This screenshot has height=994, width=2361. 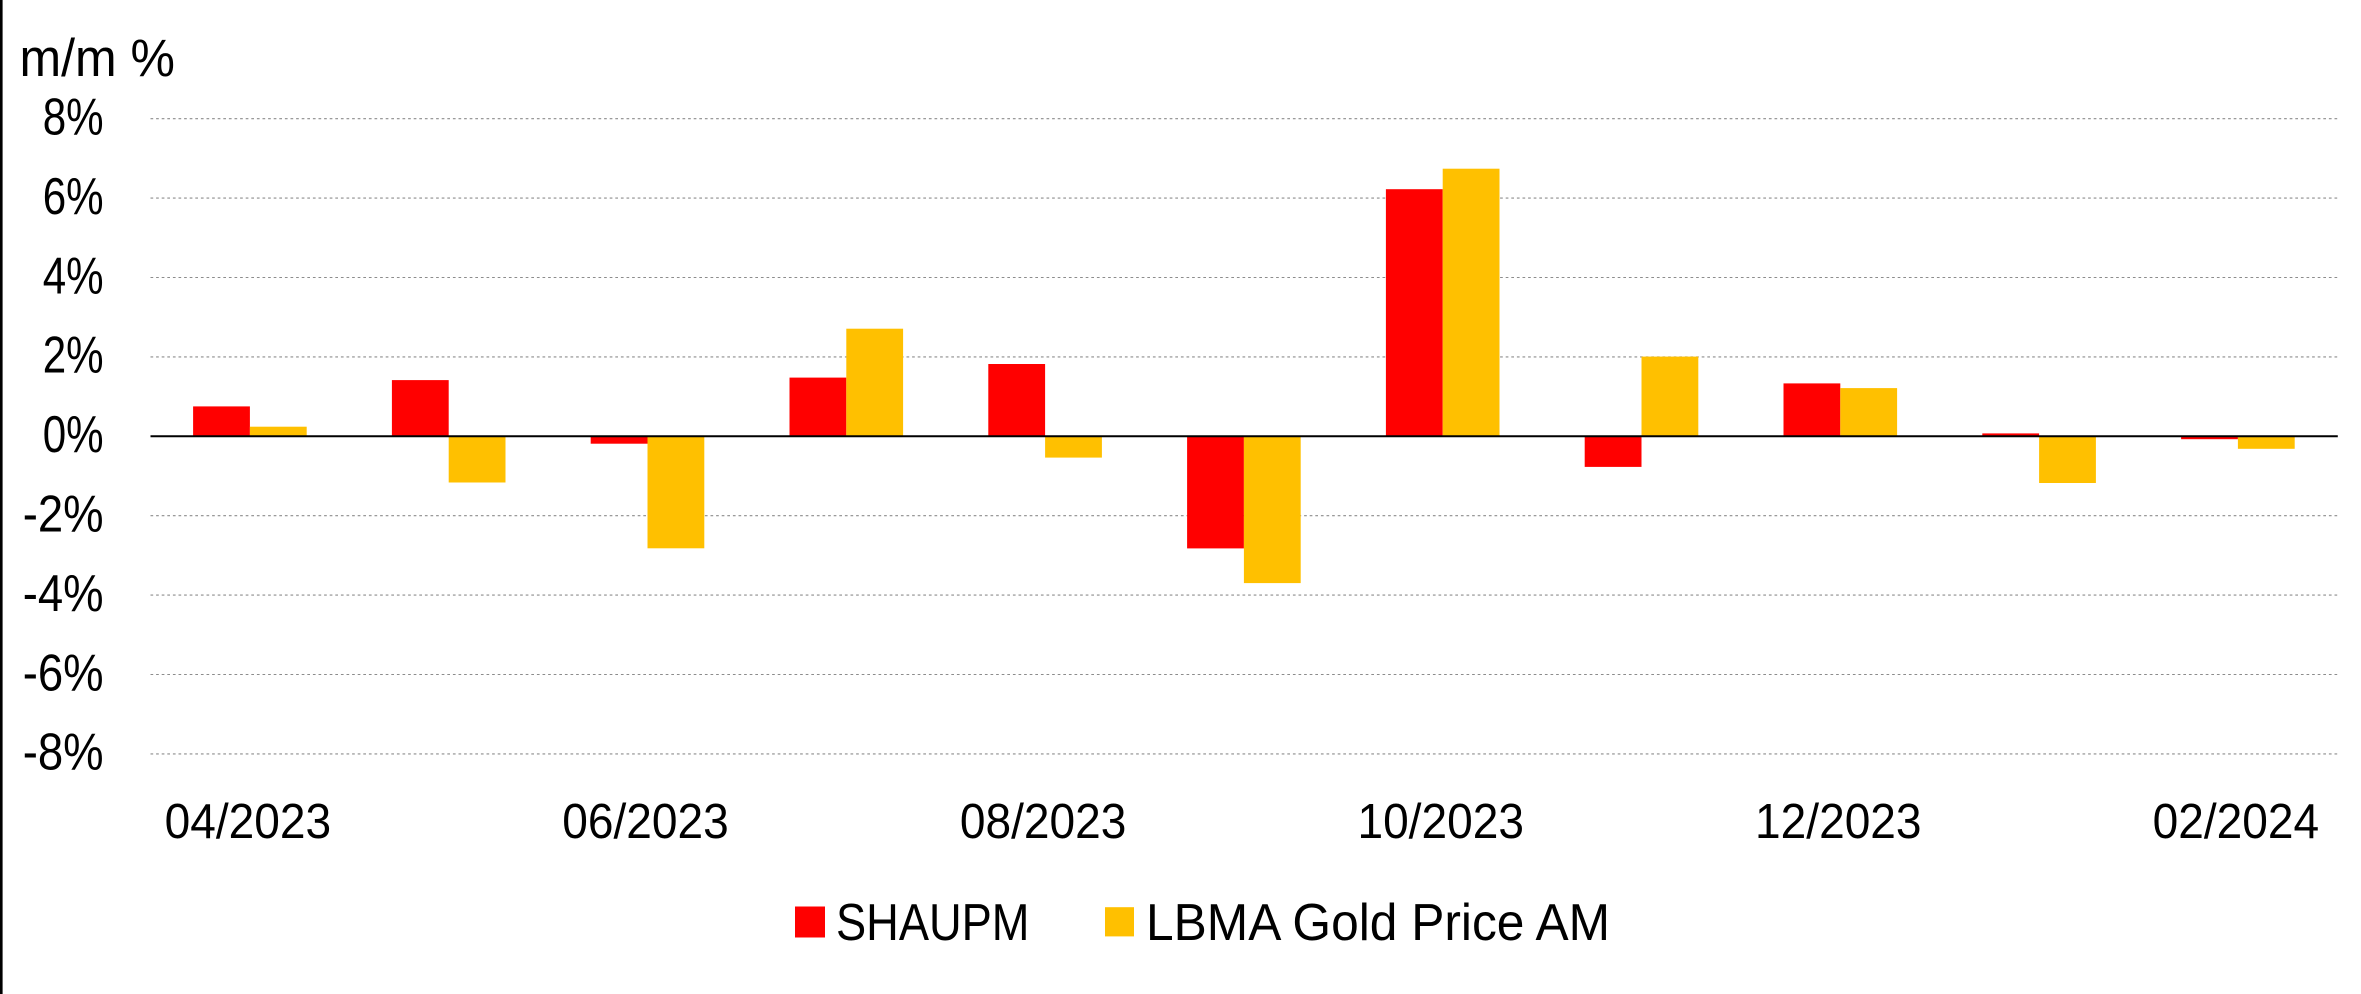 What do you see at coordinates (645, 822) in the screenshot?
I see `svg-text: 06/2023` at bounding box center [645, 822].